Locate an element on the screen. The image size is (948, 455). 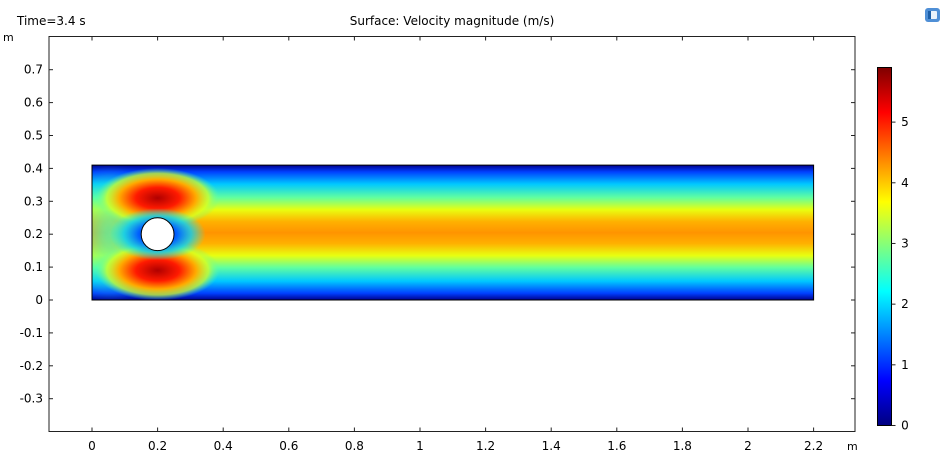
y-tick-label: 0.4 is located at coordinates (33, 168).